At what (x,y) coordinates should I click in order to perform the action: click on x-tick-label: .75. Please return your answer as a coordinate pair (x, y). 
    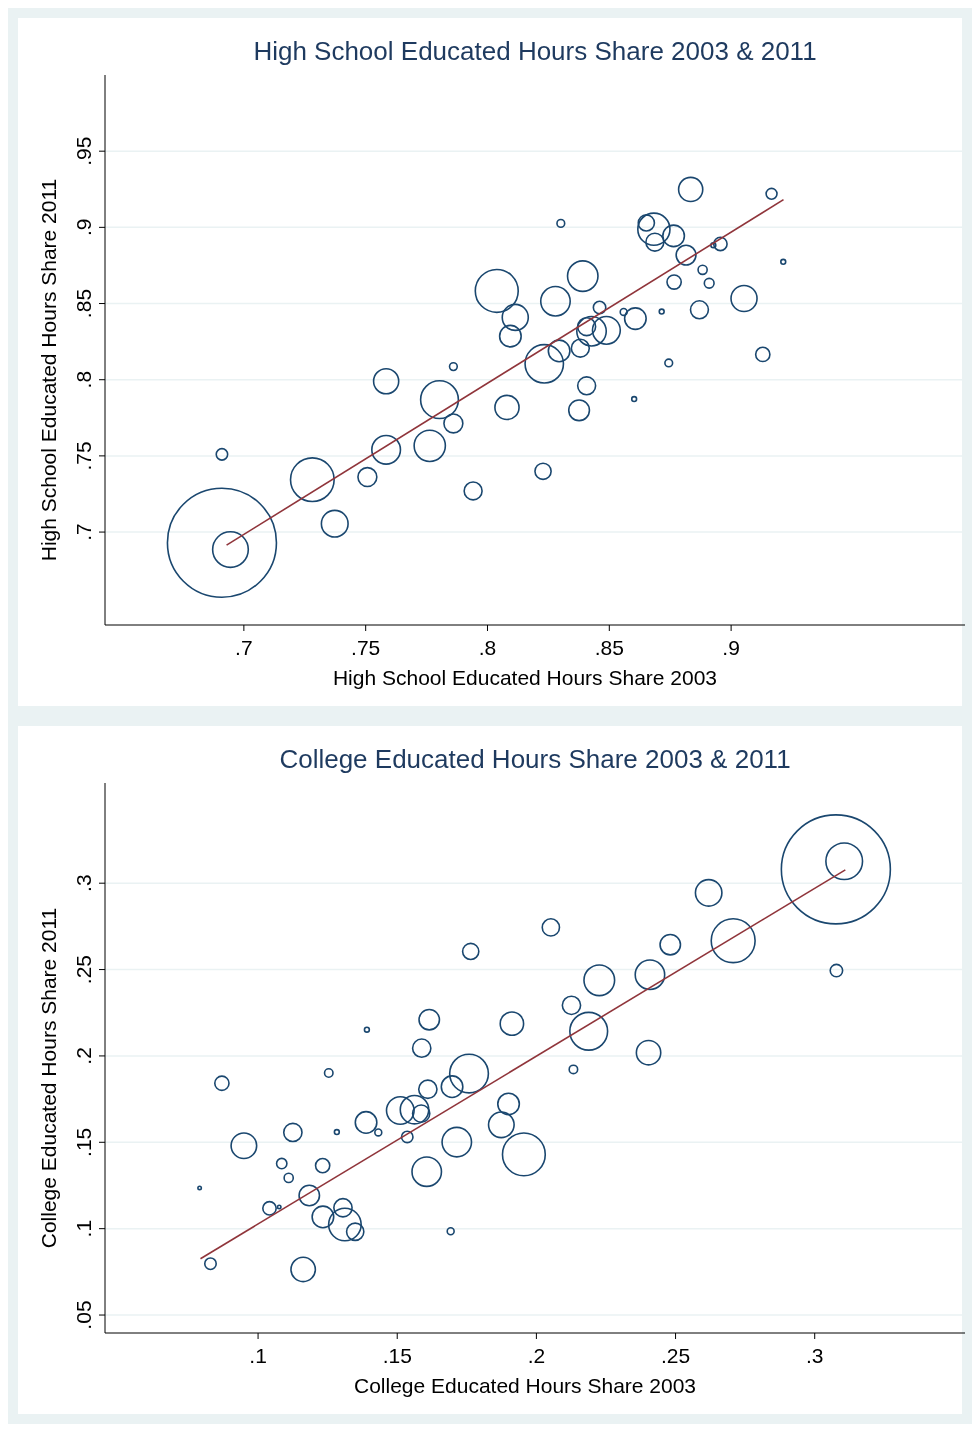
    Looking at the image, I should click on (366, 647).